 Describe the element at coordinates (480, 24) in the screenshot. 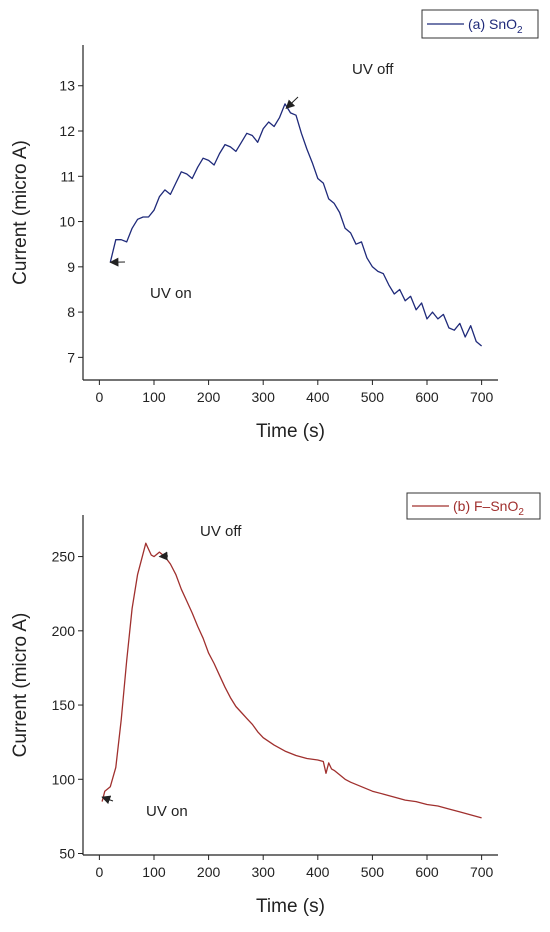

I see `legend: (a) SnO2` at that location.